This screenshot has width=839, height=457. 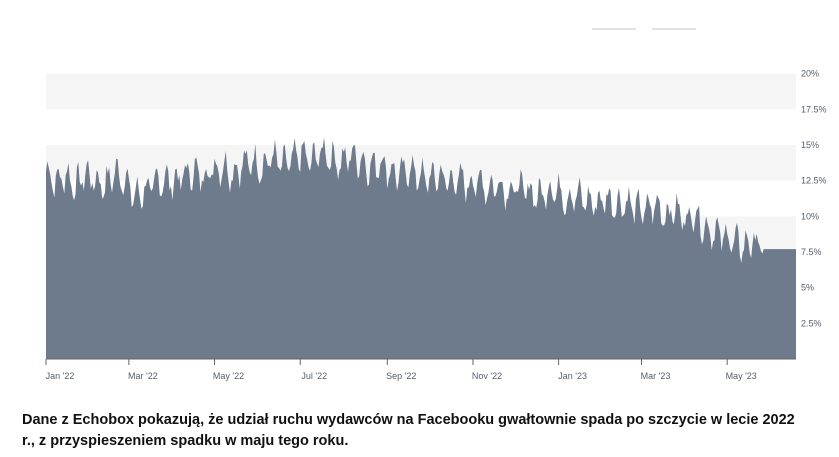 What do you see at coordinates (810, 216) in the screenshot?
I see `y-tick-label: 10%` at bounding box center [810, 216].